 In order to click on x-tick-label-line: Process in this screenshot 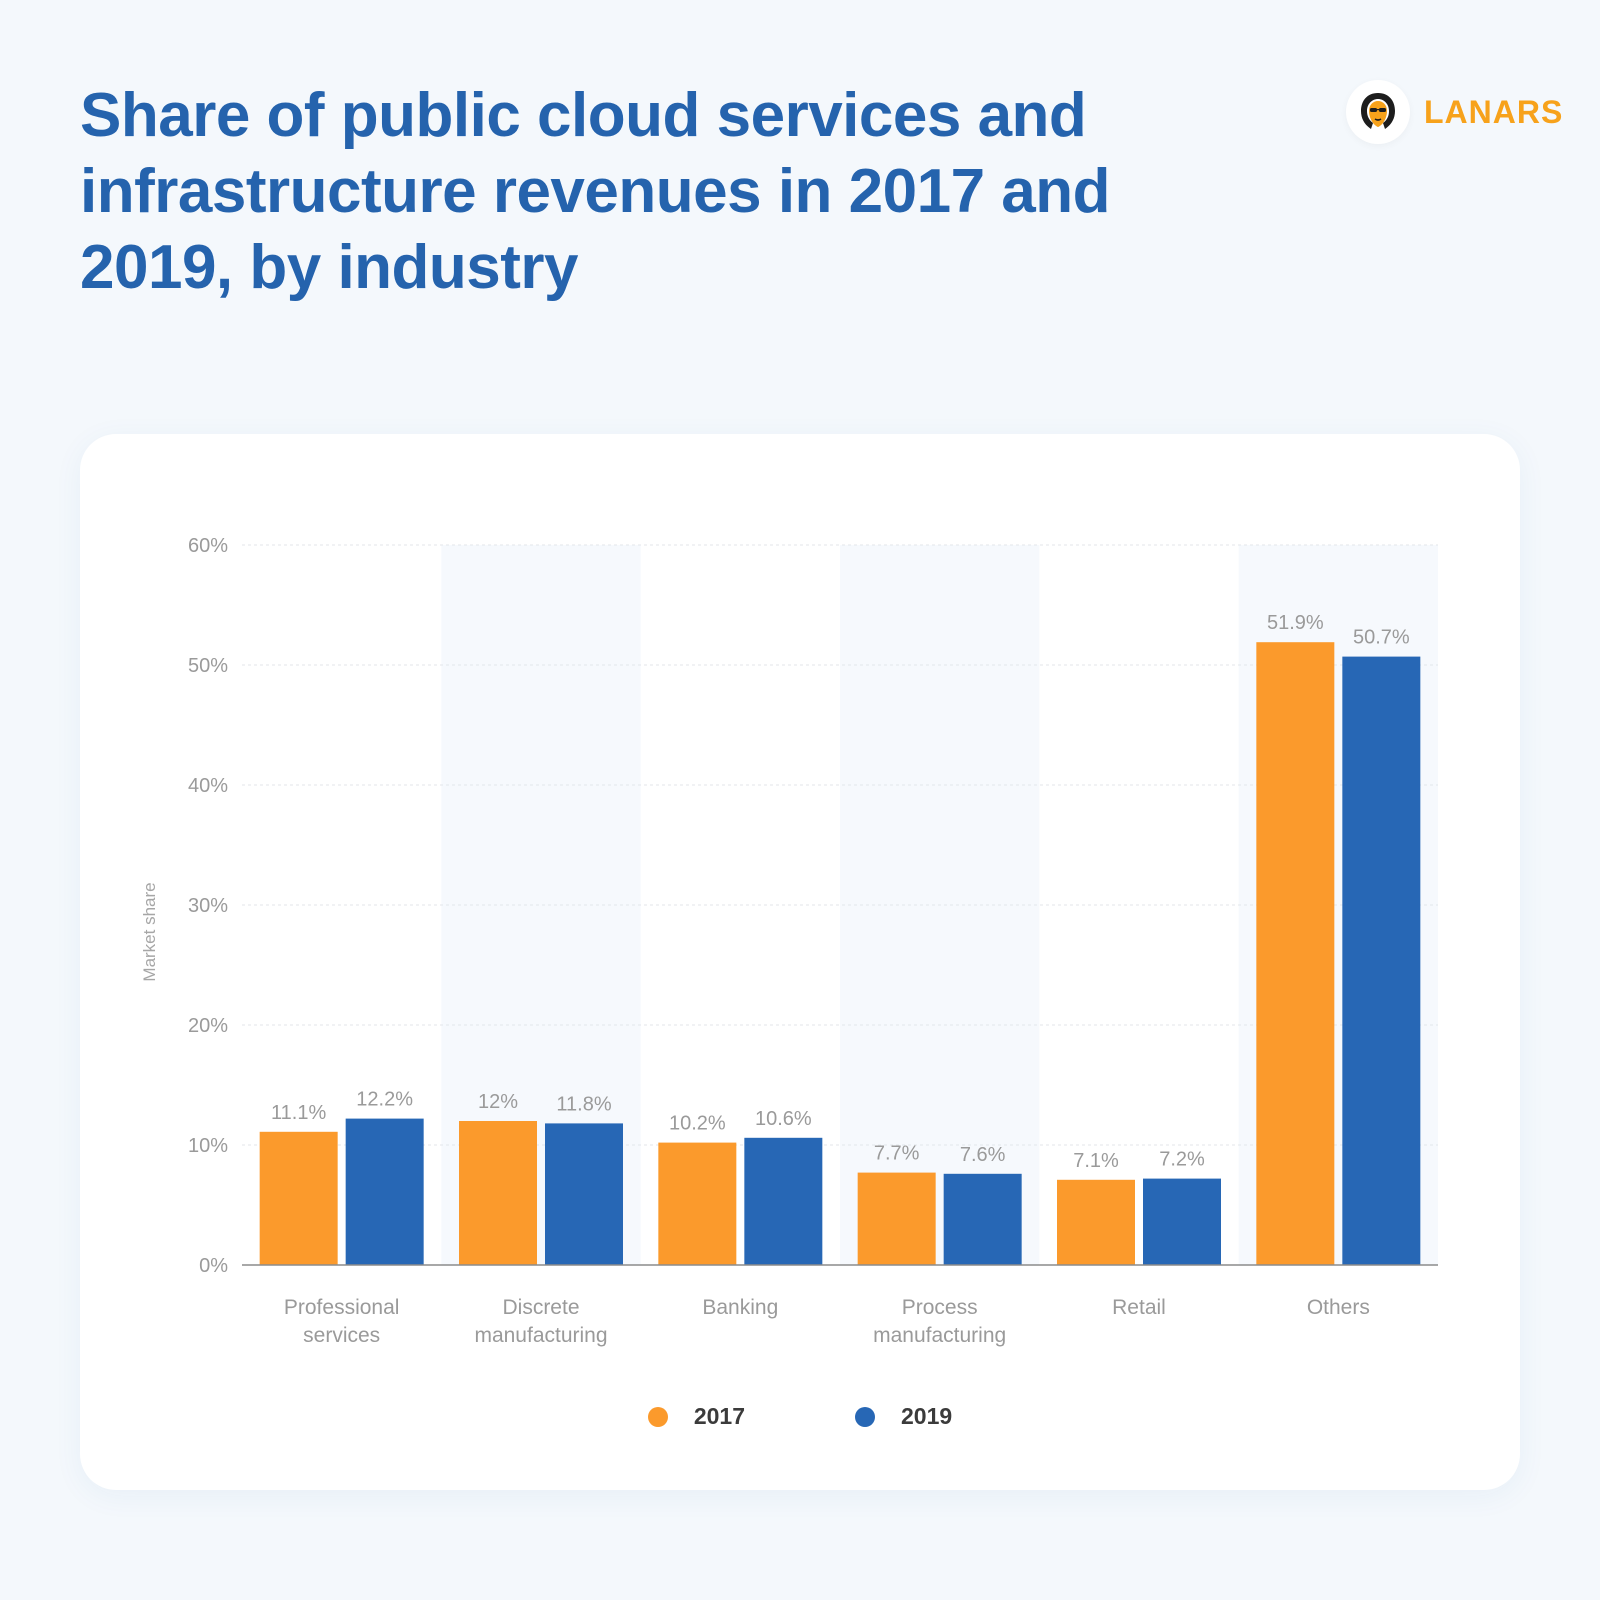, I will do `click(940, 1307)`.